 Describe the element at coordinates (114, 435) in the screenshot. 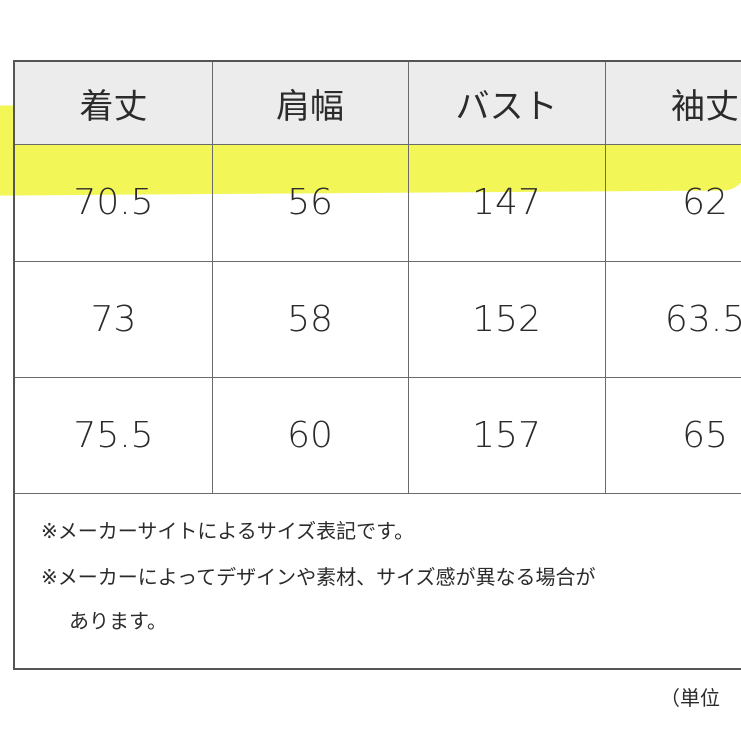

I see `cell-length: 75.5` at that location.